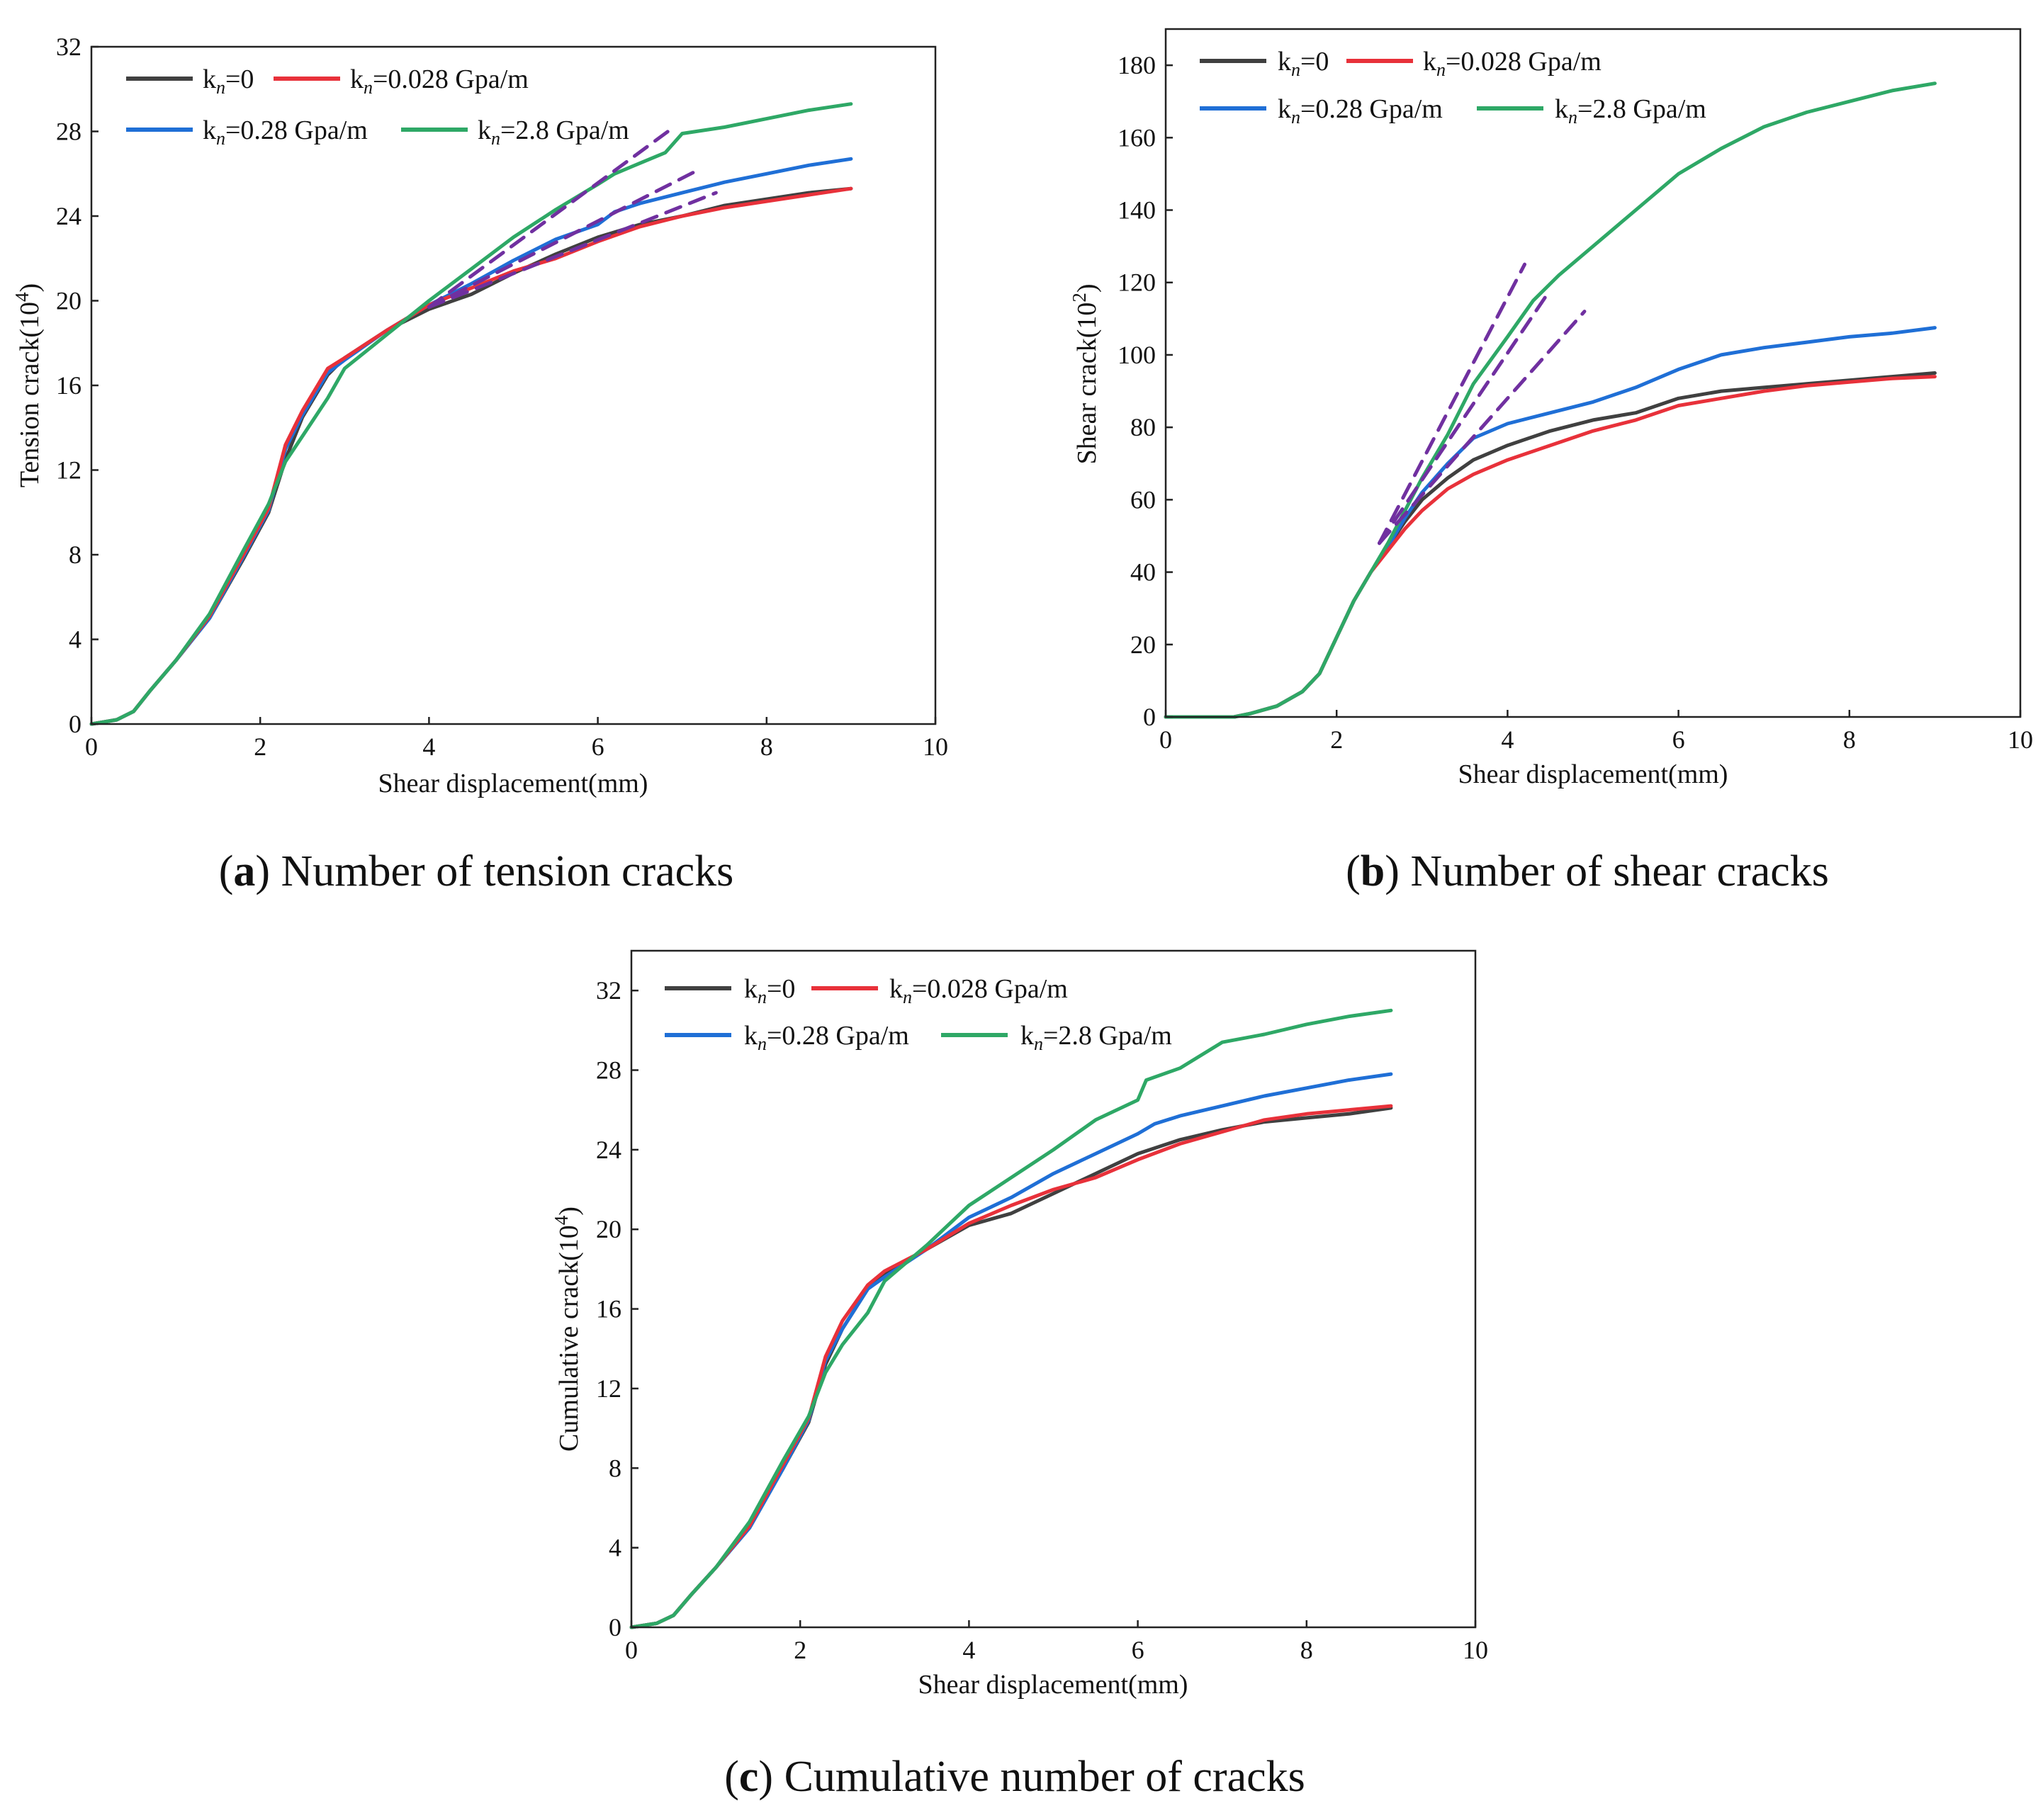 The image size is (2043, 1820). Describe the element at coordinates (968, 1650) in the screenshot. I see `panel-c-x-tick-label: 4` at that location.